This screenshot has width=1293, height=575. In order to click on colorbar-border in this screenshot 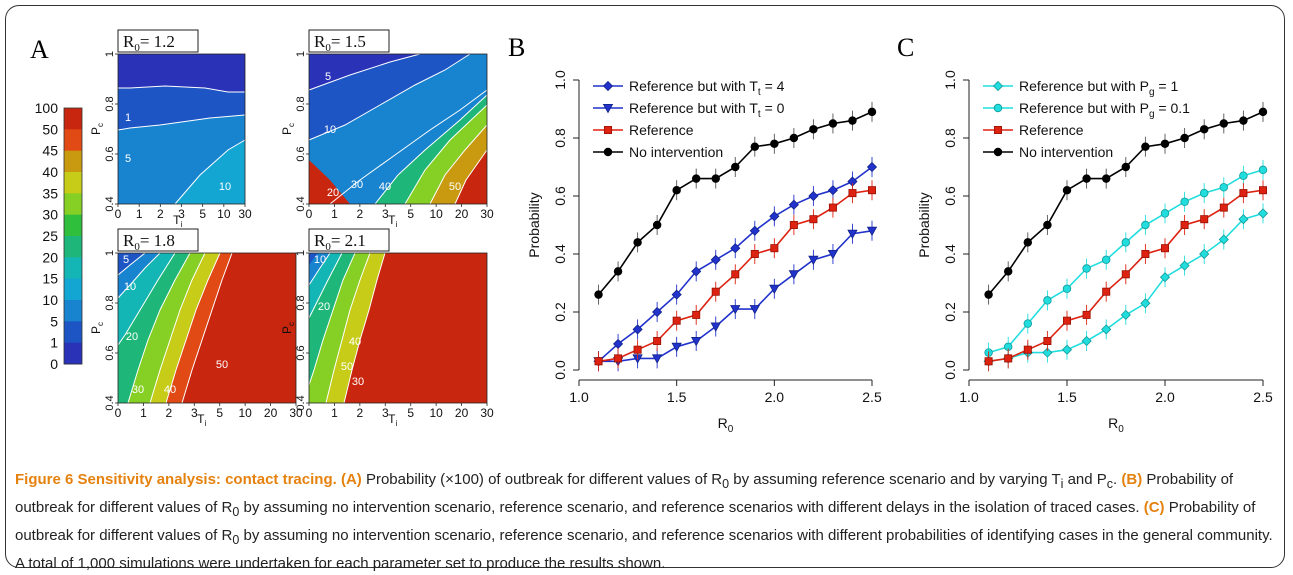, I will do `click(73, 236)`.